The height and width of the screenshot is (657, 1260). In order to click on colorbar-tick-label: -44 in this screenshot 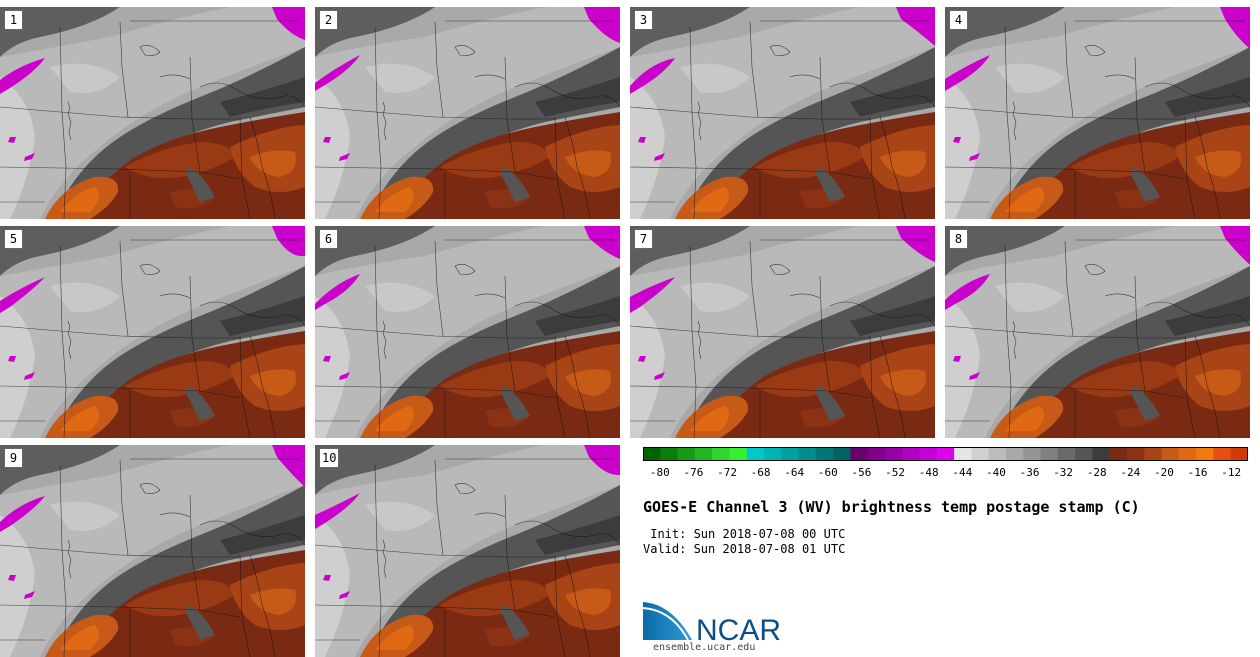, I will do `click(962, 472)`.